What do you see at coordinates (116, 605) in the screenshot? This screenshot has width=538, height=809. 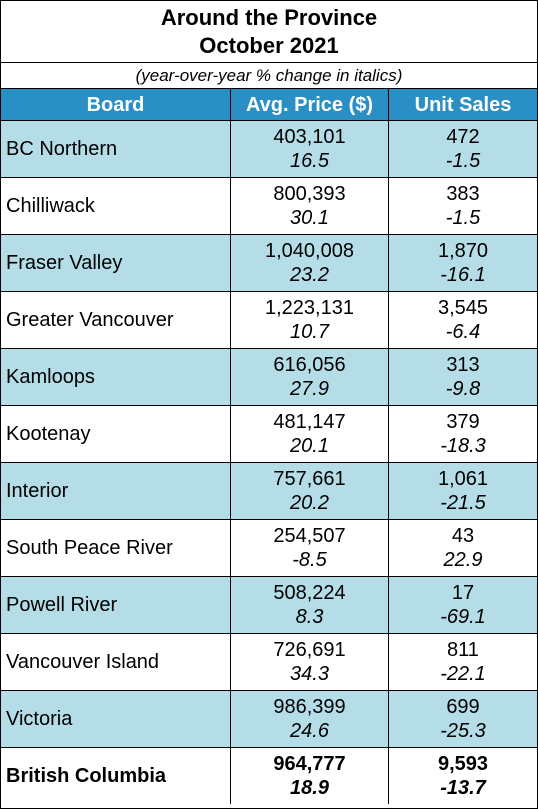 I see `board-cell: Powell River` at bounding box center [116, 605].